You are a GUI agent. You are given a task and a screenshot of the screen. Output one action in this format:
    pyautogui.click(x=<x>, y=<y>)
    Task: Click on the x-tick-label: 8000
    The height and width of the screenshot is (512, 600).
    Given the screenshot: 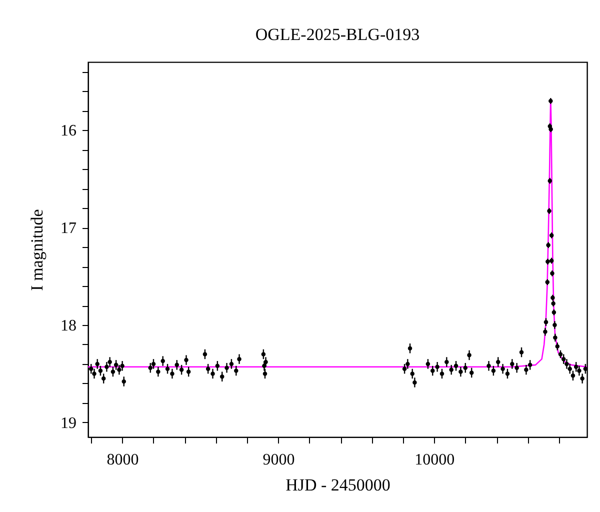 What is the action you would take?
    pyautogui.click(x=122, y=460)
    